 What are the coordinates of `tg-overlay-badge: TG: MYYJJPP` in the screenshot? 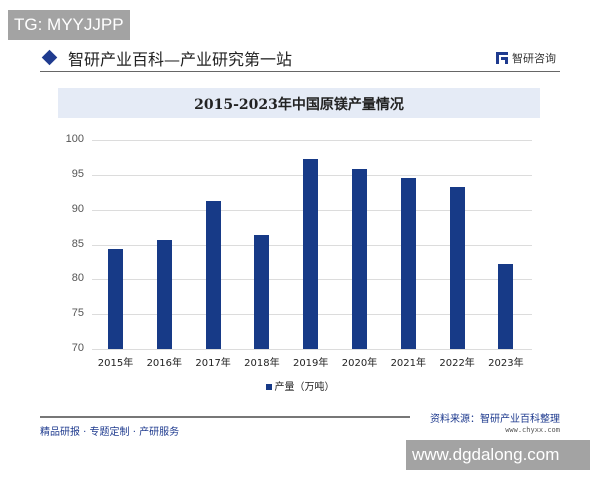 It's located at (69, 25).